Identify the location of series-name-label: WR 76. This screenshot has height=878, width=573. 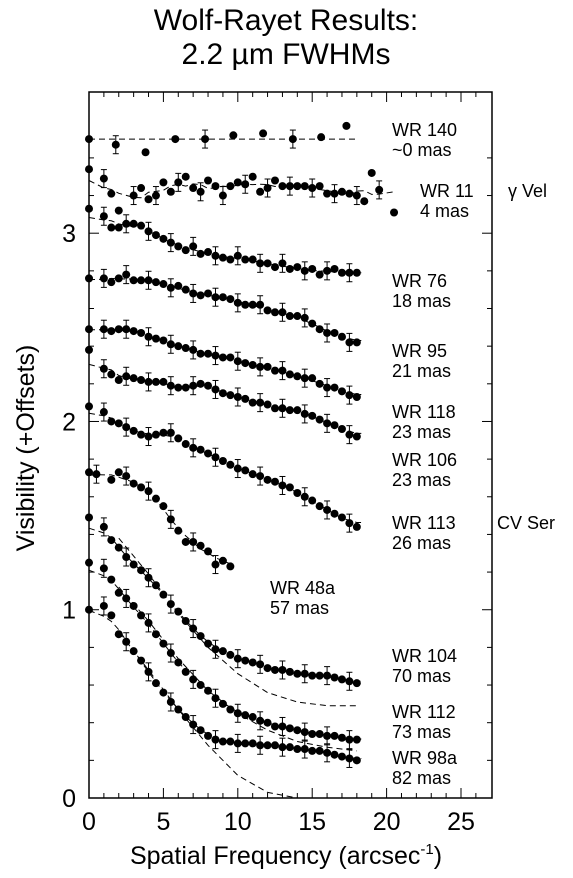
(419, 281).